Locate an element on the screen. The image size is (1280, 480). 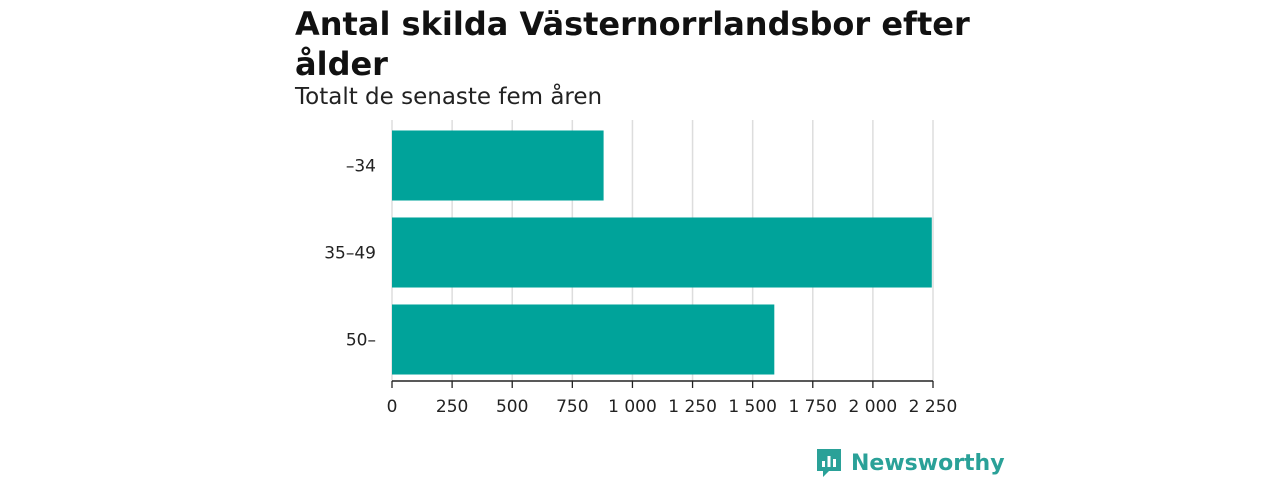
category-labels: –34 35–49 50– is located at coordinates (350, 254).